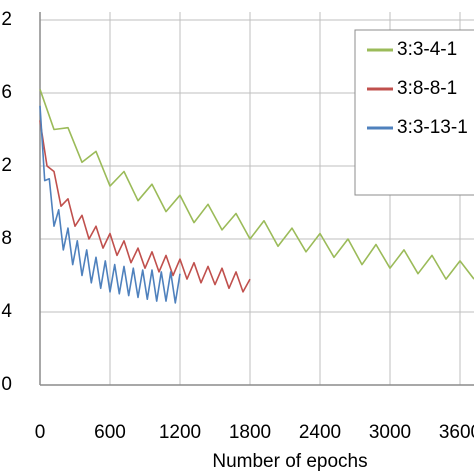 Image resolution: width=474 pixels, height=474 pixels. What do you see at coordinates (432, 127) in the screenshot?
I see `legend-label: 3:3-13-1` at bounding box center [432, 127].